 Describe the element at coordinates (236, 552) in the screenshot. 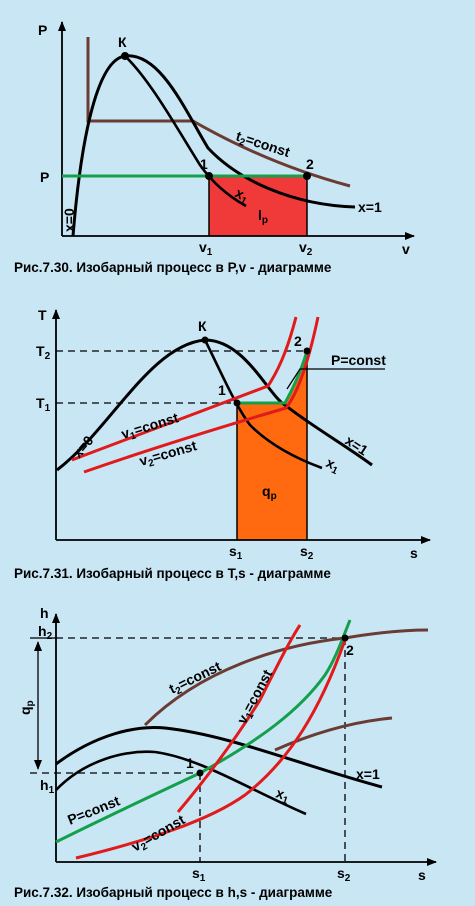

I see `s1-label-ts: s1` at that location.